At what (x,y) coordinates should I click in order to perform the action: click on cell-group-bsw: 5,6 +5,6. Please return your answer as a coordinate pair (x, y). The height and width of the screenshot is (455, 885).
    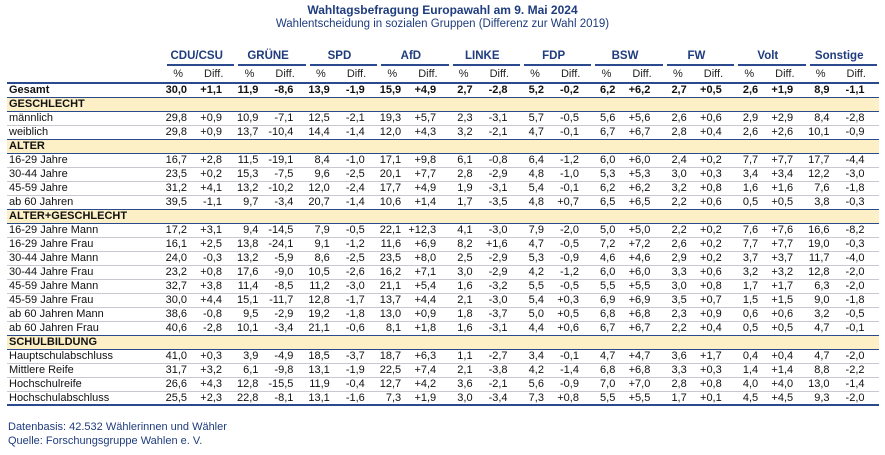
    Looking at the image, I should click on (628, 118).